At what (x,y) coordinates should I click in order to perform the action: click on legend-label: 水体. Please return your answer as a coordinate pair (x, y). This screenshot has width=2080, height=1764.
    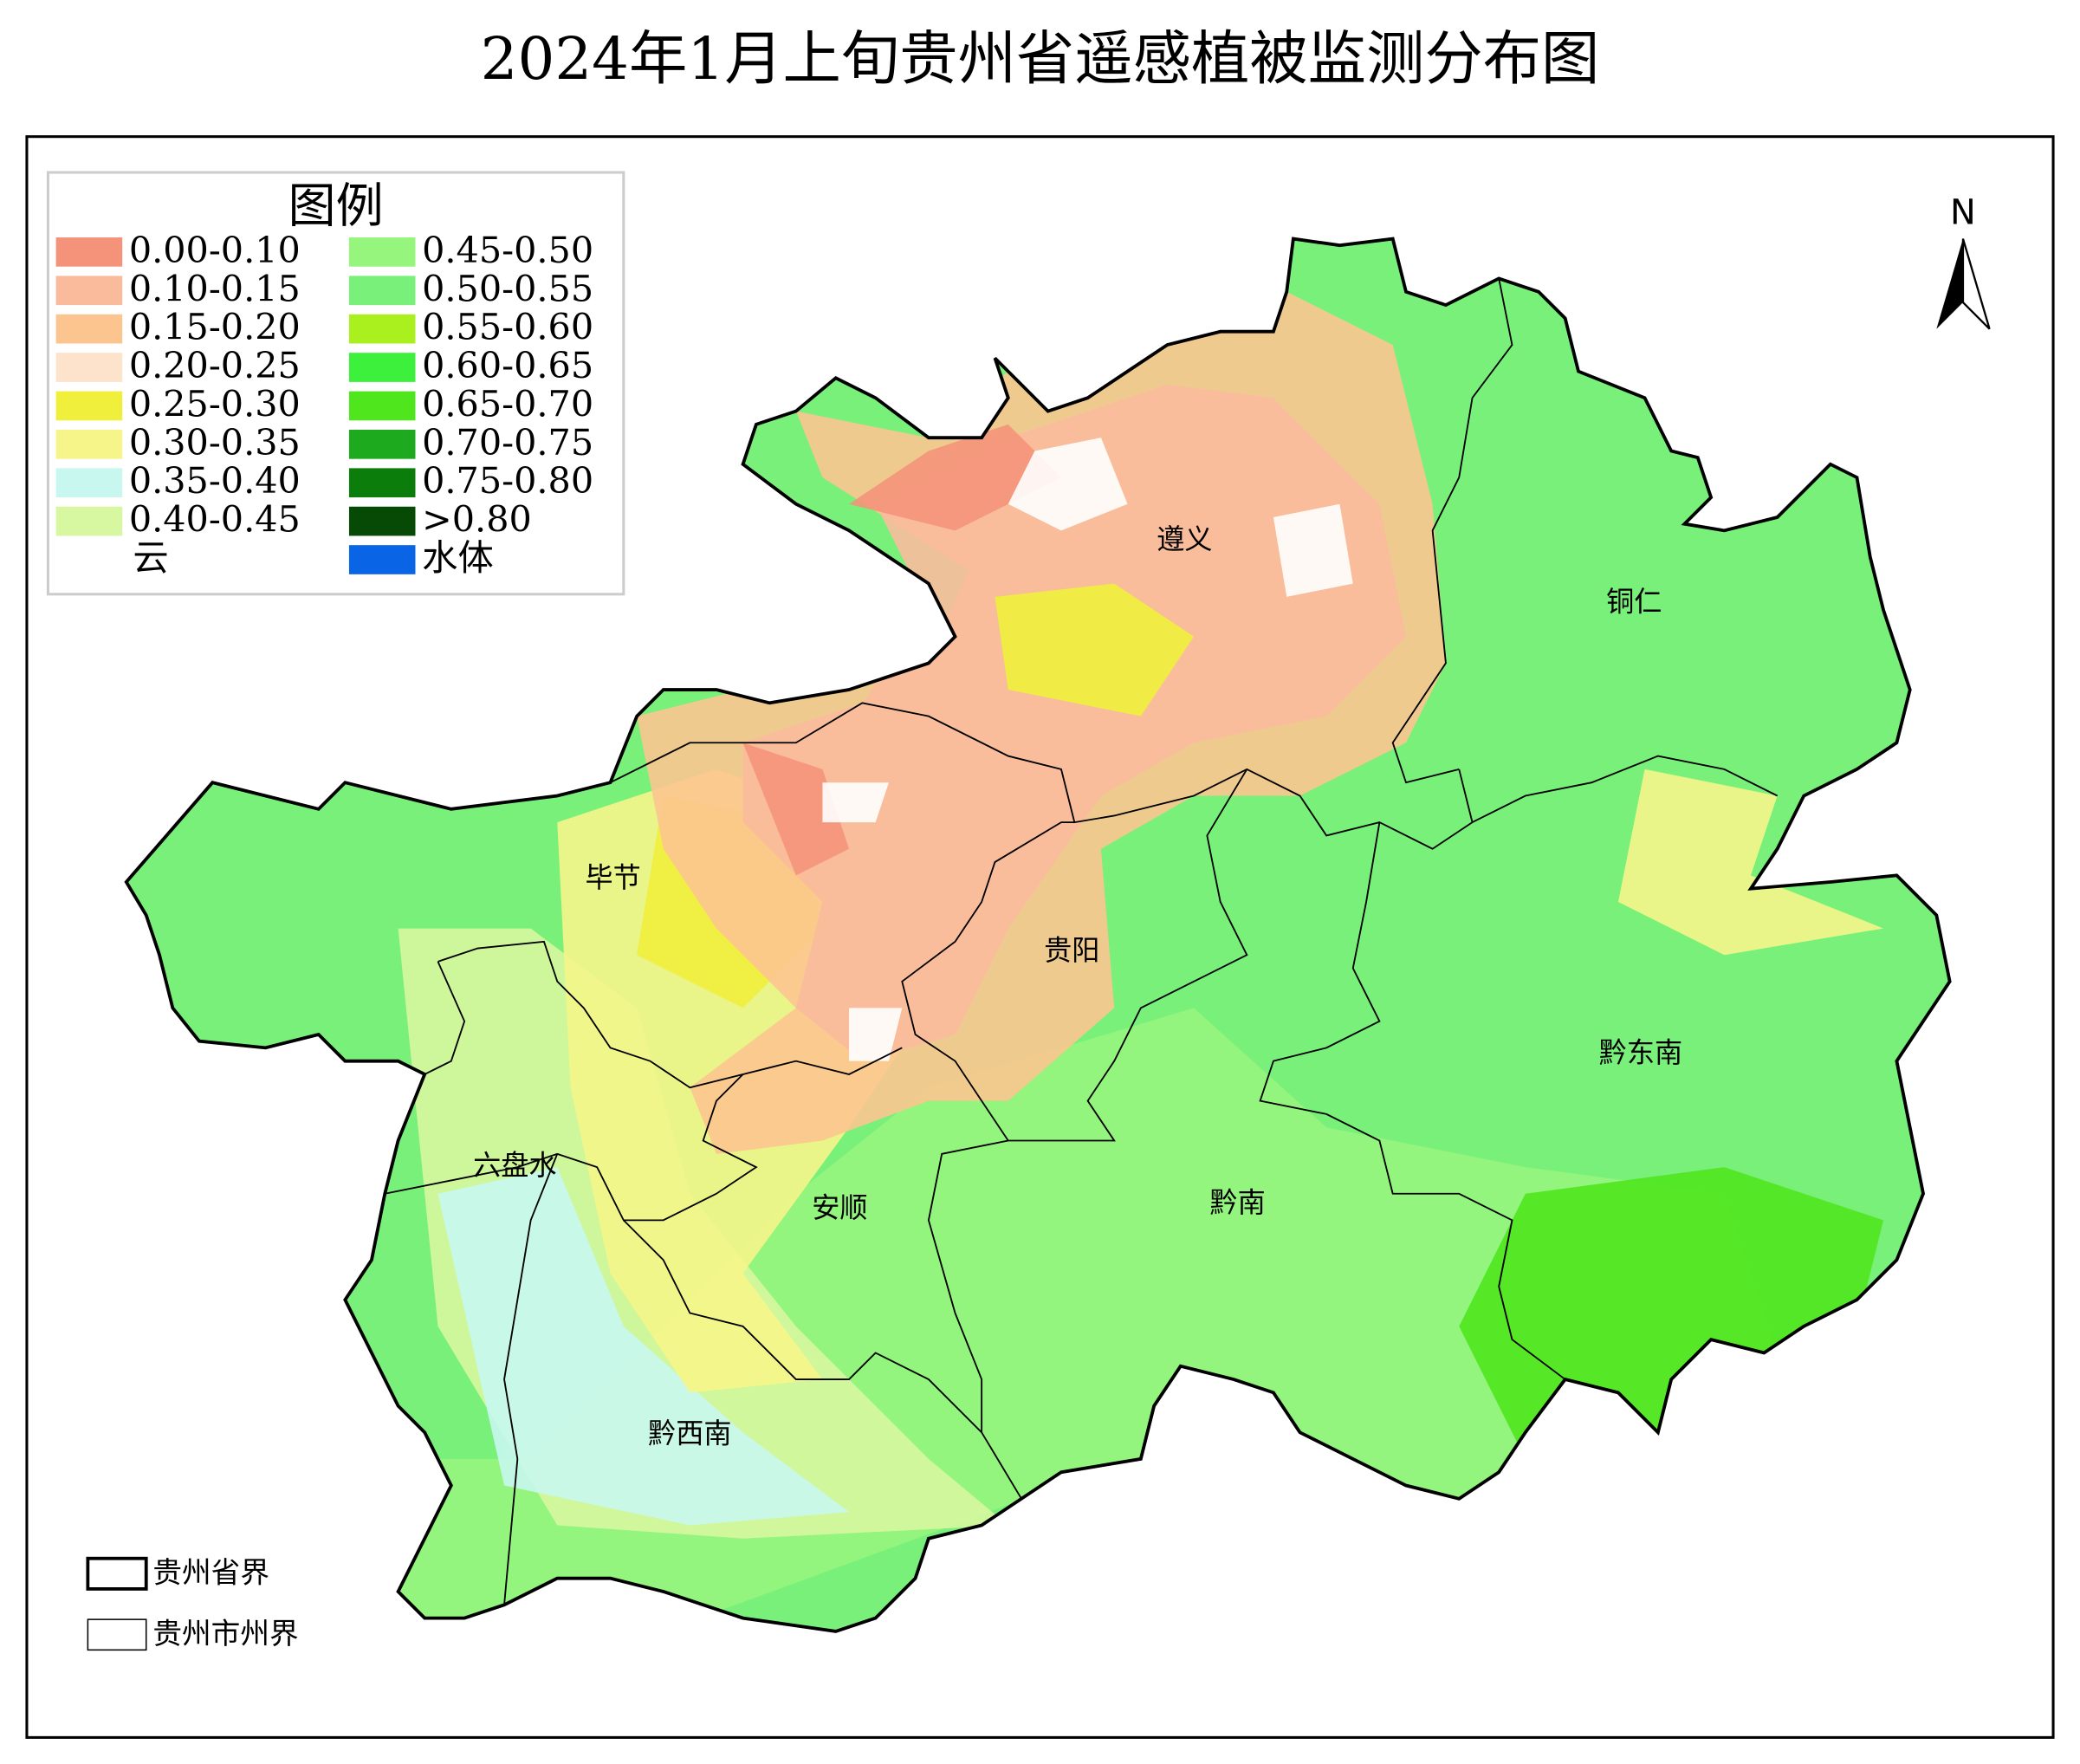
    Looking at the image, I should click on (458, 558).